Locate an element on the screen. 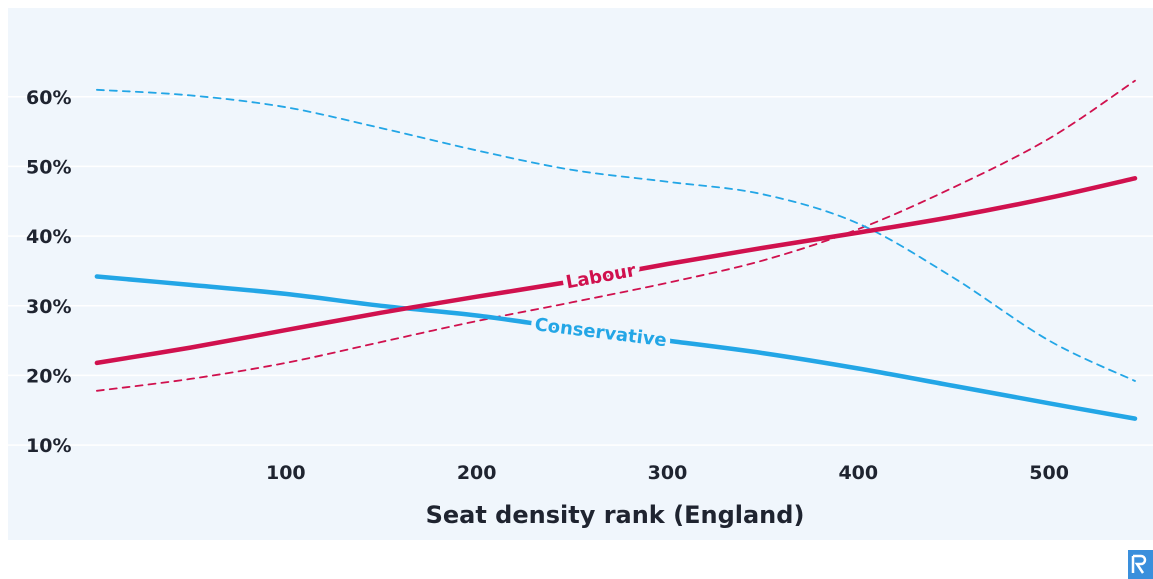  x-axis-ticks: 100 200 300 400 500 is located at coordinates (667, 473).